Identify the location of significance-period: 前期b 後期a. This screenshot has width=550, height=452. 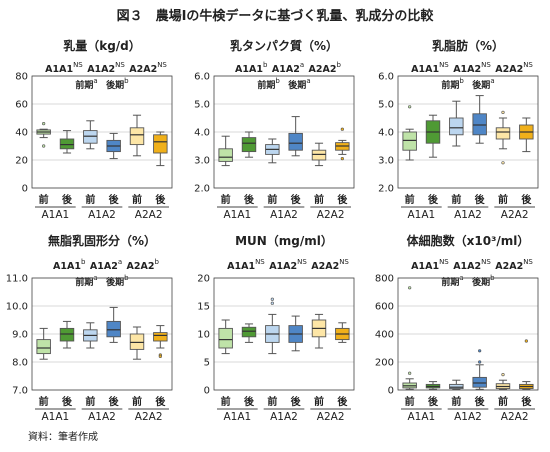
(467, 84).